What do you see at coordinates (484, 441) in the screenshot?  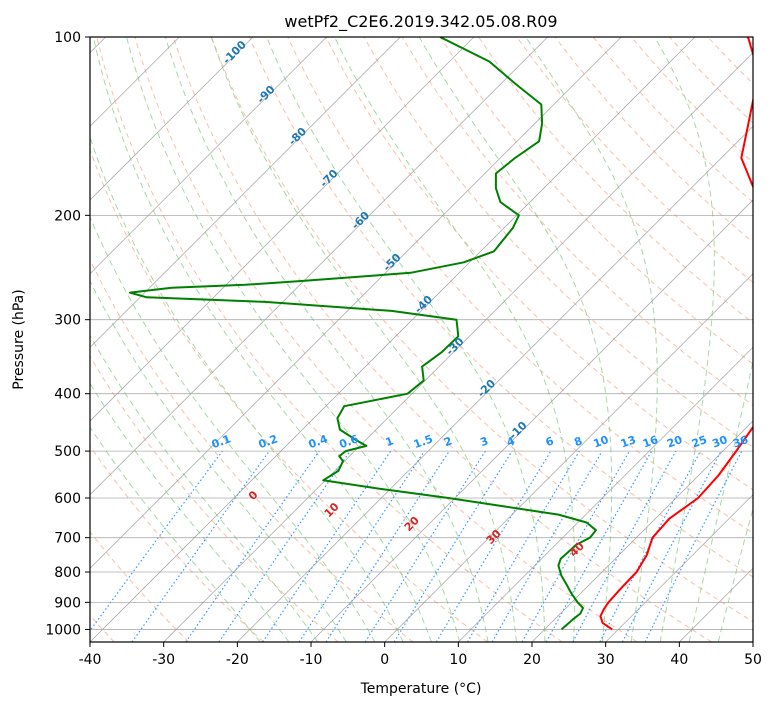 I see `mixing-ratio-label: 3` at bounding box center [484, 441].